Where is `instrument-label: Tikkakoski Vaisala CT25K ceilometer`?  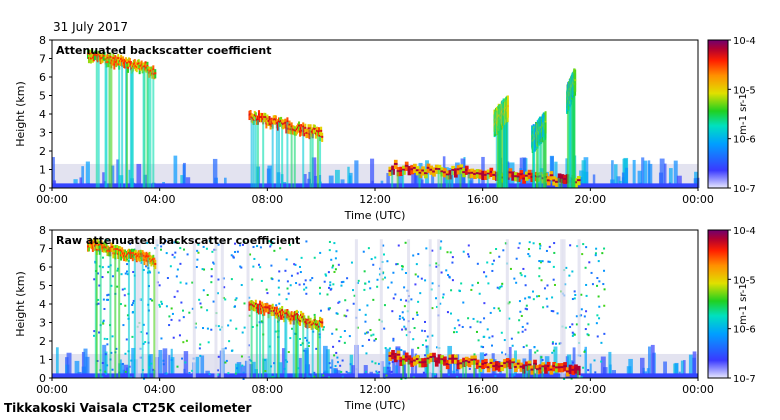
instrument-label: Tikkakoski Vaisala CT25K ceilometer is located at coordinates (128, 408).